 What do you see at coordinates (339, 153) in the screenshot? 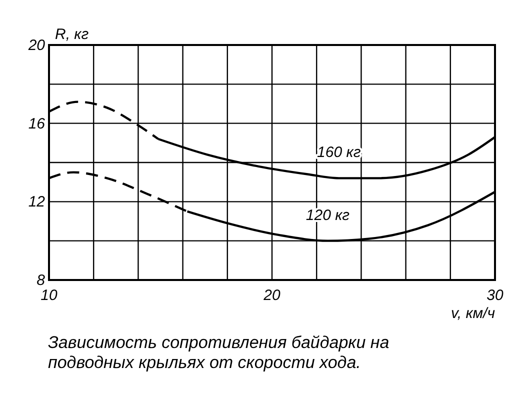
I see `series-label: 160 кг` at bounding box center [339, 153].